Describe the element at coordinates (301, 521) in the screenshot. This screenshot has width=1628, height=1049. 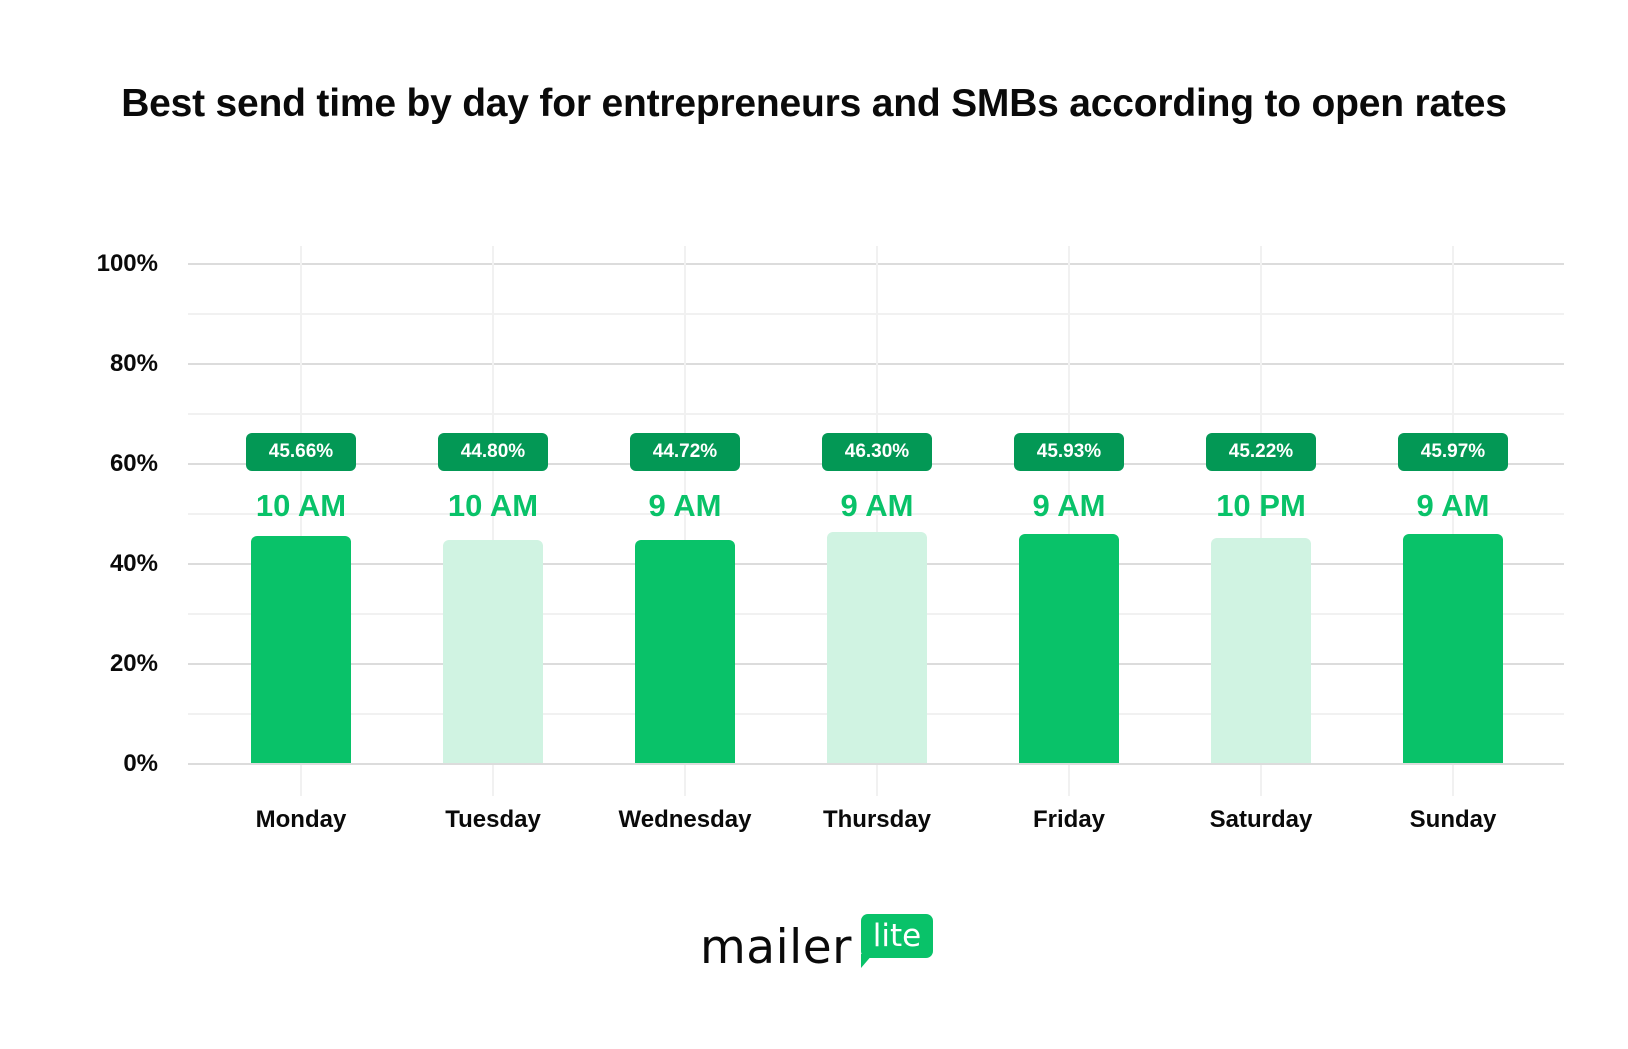
I see `vgrid-monday` at that location.